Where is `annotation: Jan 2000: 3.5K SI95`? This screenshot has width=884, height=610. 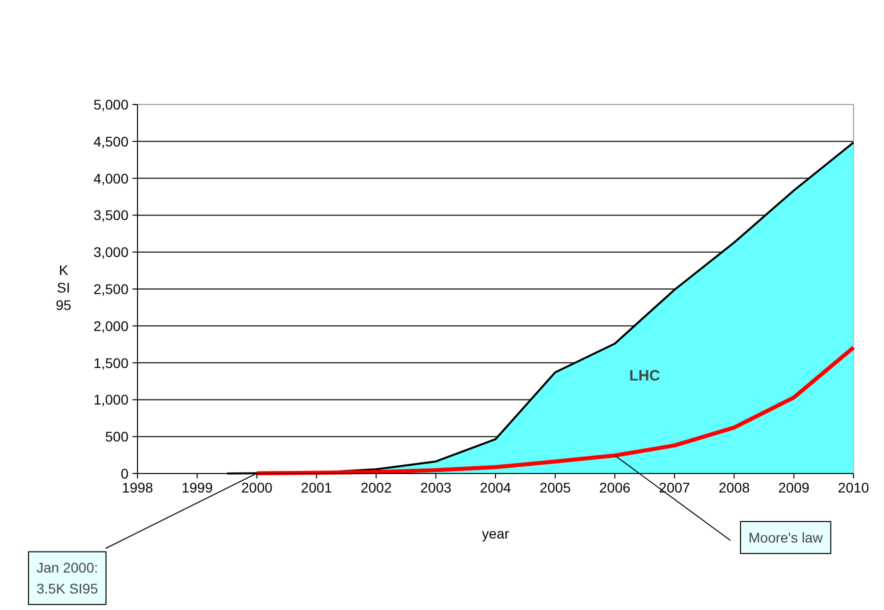 annotation: Jan 2000: 3.5K SI95 is located at coordinates (67, 578).